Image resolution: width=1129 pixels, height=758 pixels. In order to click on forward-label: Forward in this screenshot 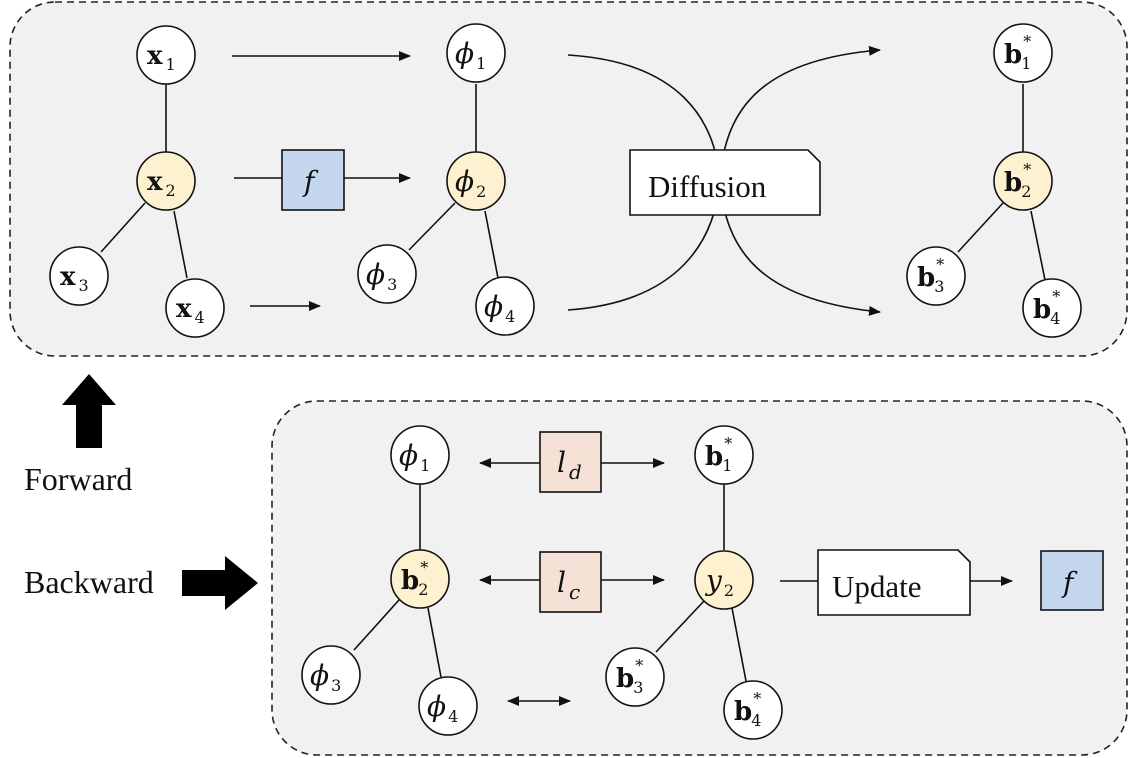, I will do `click(78, 479)`.